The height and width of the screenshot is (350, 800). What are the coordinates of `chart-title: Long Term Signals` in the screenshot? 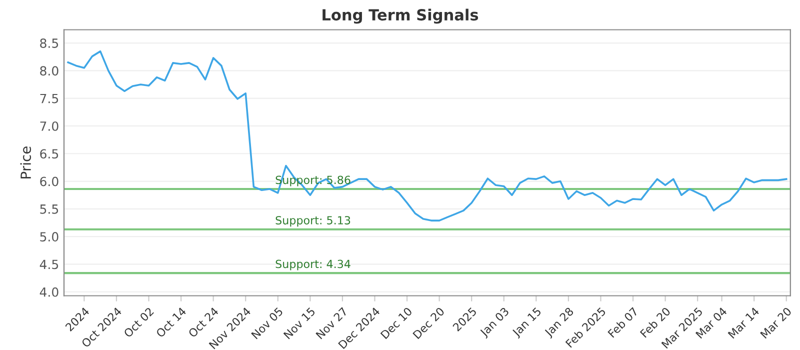 It's located at (400, 16).